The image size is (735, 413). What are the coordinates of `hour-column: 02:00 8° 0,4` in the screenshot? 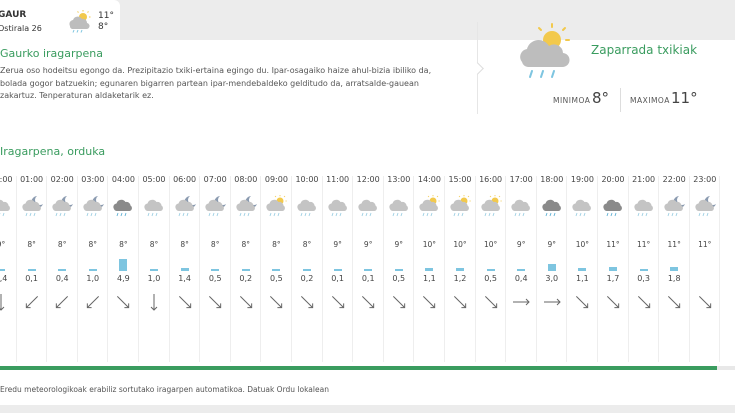 It's located at (62, 270).